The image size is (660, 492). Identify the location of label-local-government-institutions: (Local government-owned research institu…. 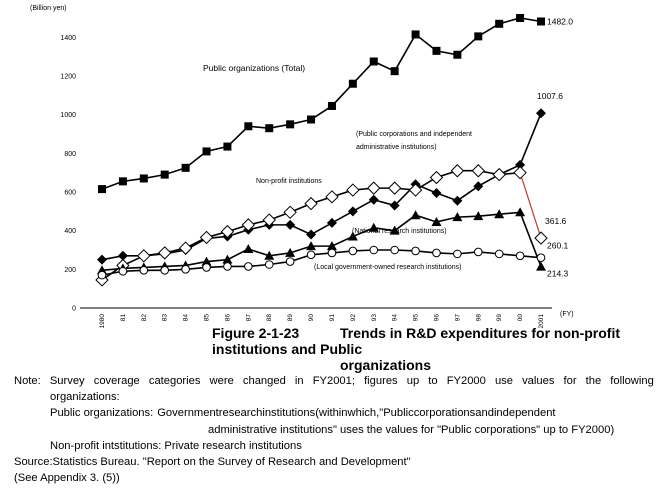
(387, 267).